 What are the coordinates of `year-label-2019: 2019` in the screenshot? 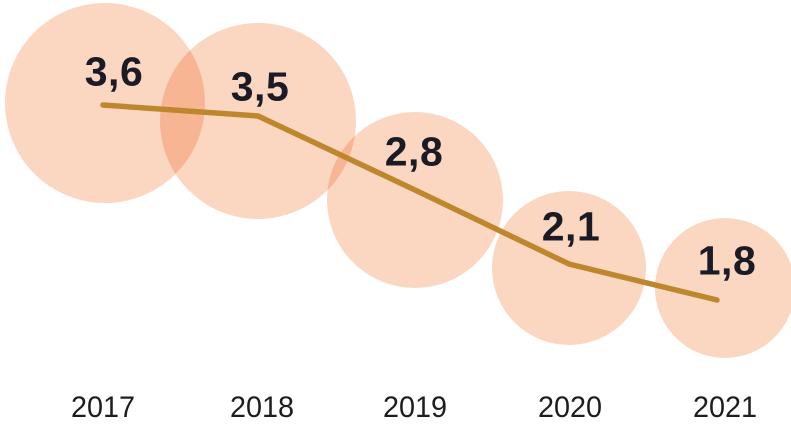 It's located at (415, 407).